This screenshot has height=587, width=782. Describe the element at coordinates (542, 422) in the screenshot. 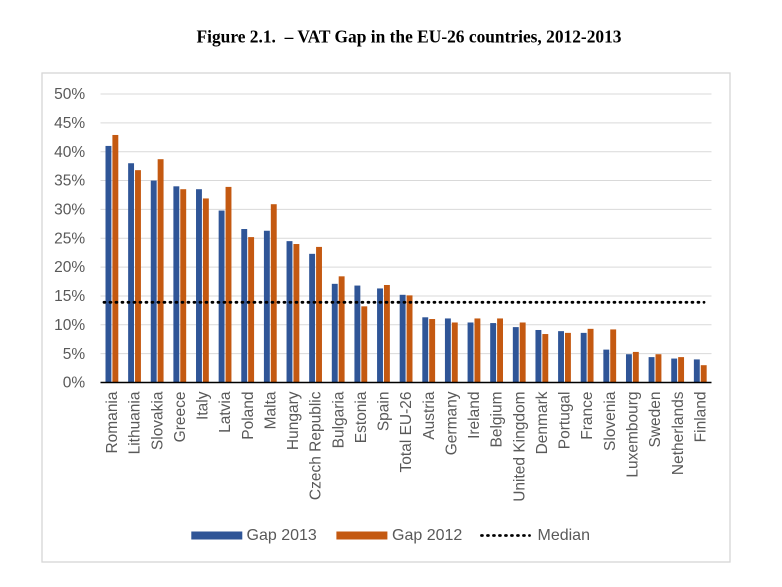

I see `svg-text: Denmark` at that location.